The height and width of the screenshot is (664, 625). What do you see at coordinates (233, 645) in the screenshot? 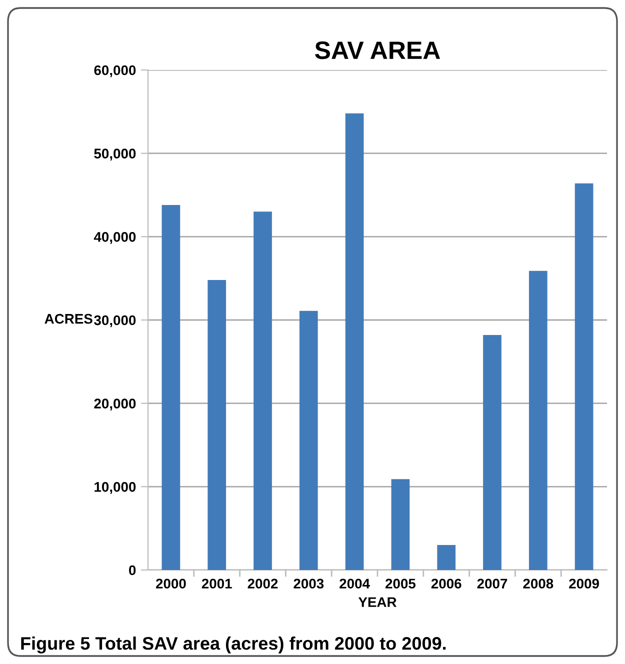
I see `caption: Figure 5 Total SAV area (acres) from 2000 to 2009.` at bounding box center [233, 645].